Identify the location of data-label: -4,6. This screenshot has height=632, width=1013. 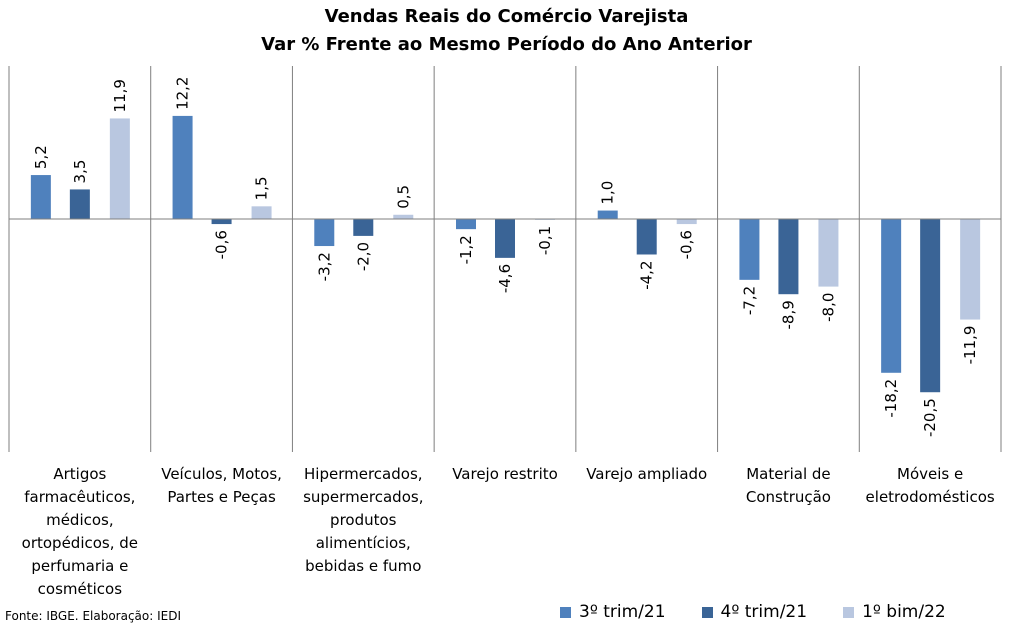
(505, 278).